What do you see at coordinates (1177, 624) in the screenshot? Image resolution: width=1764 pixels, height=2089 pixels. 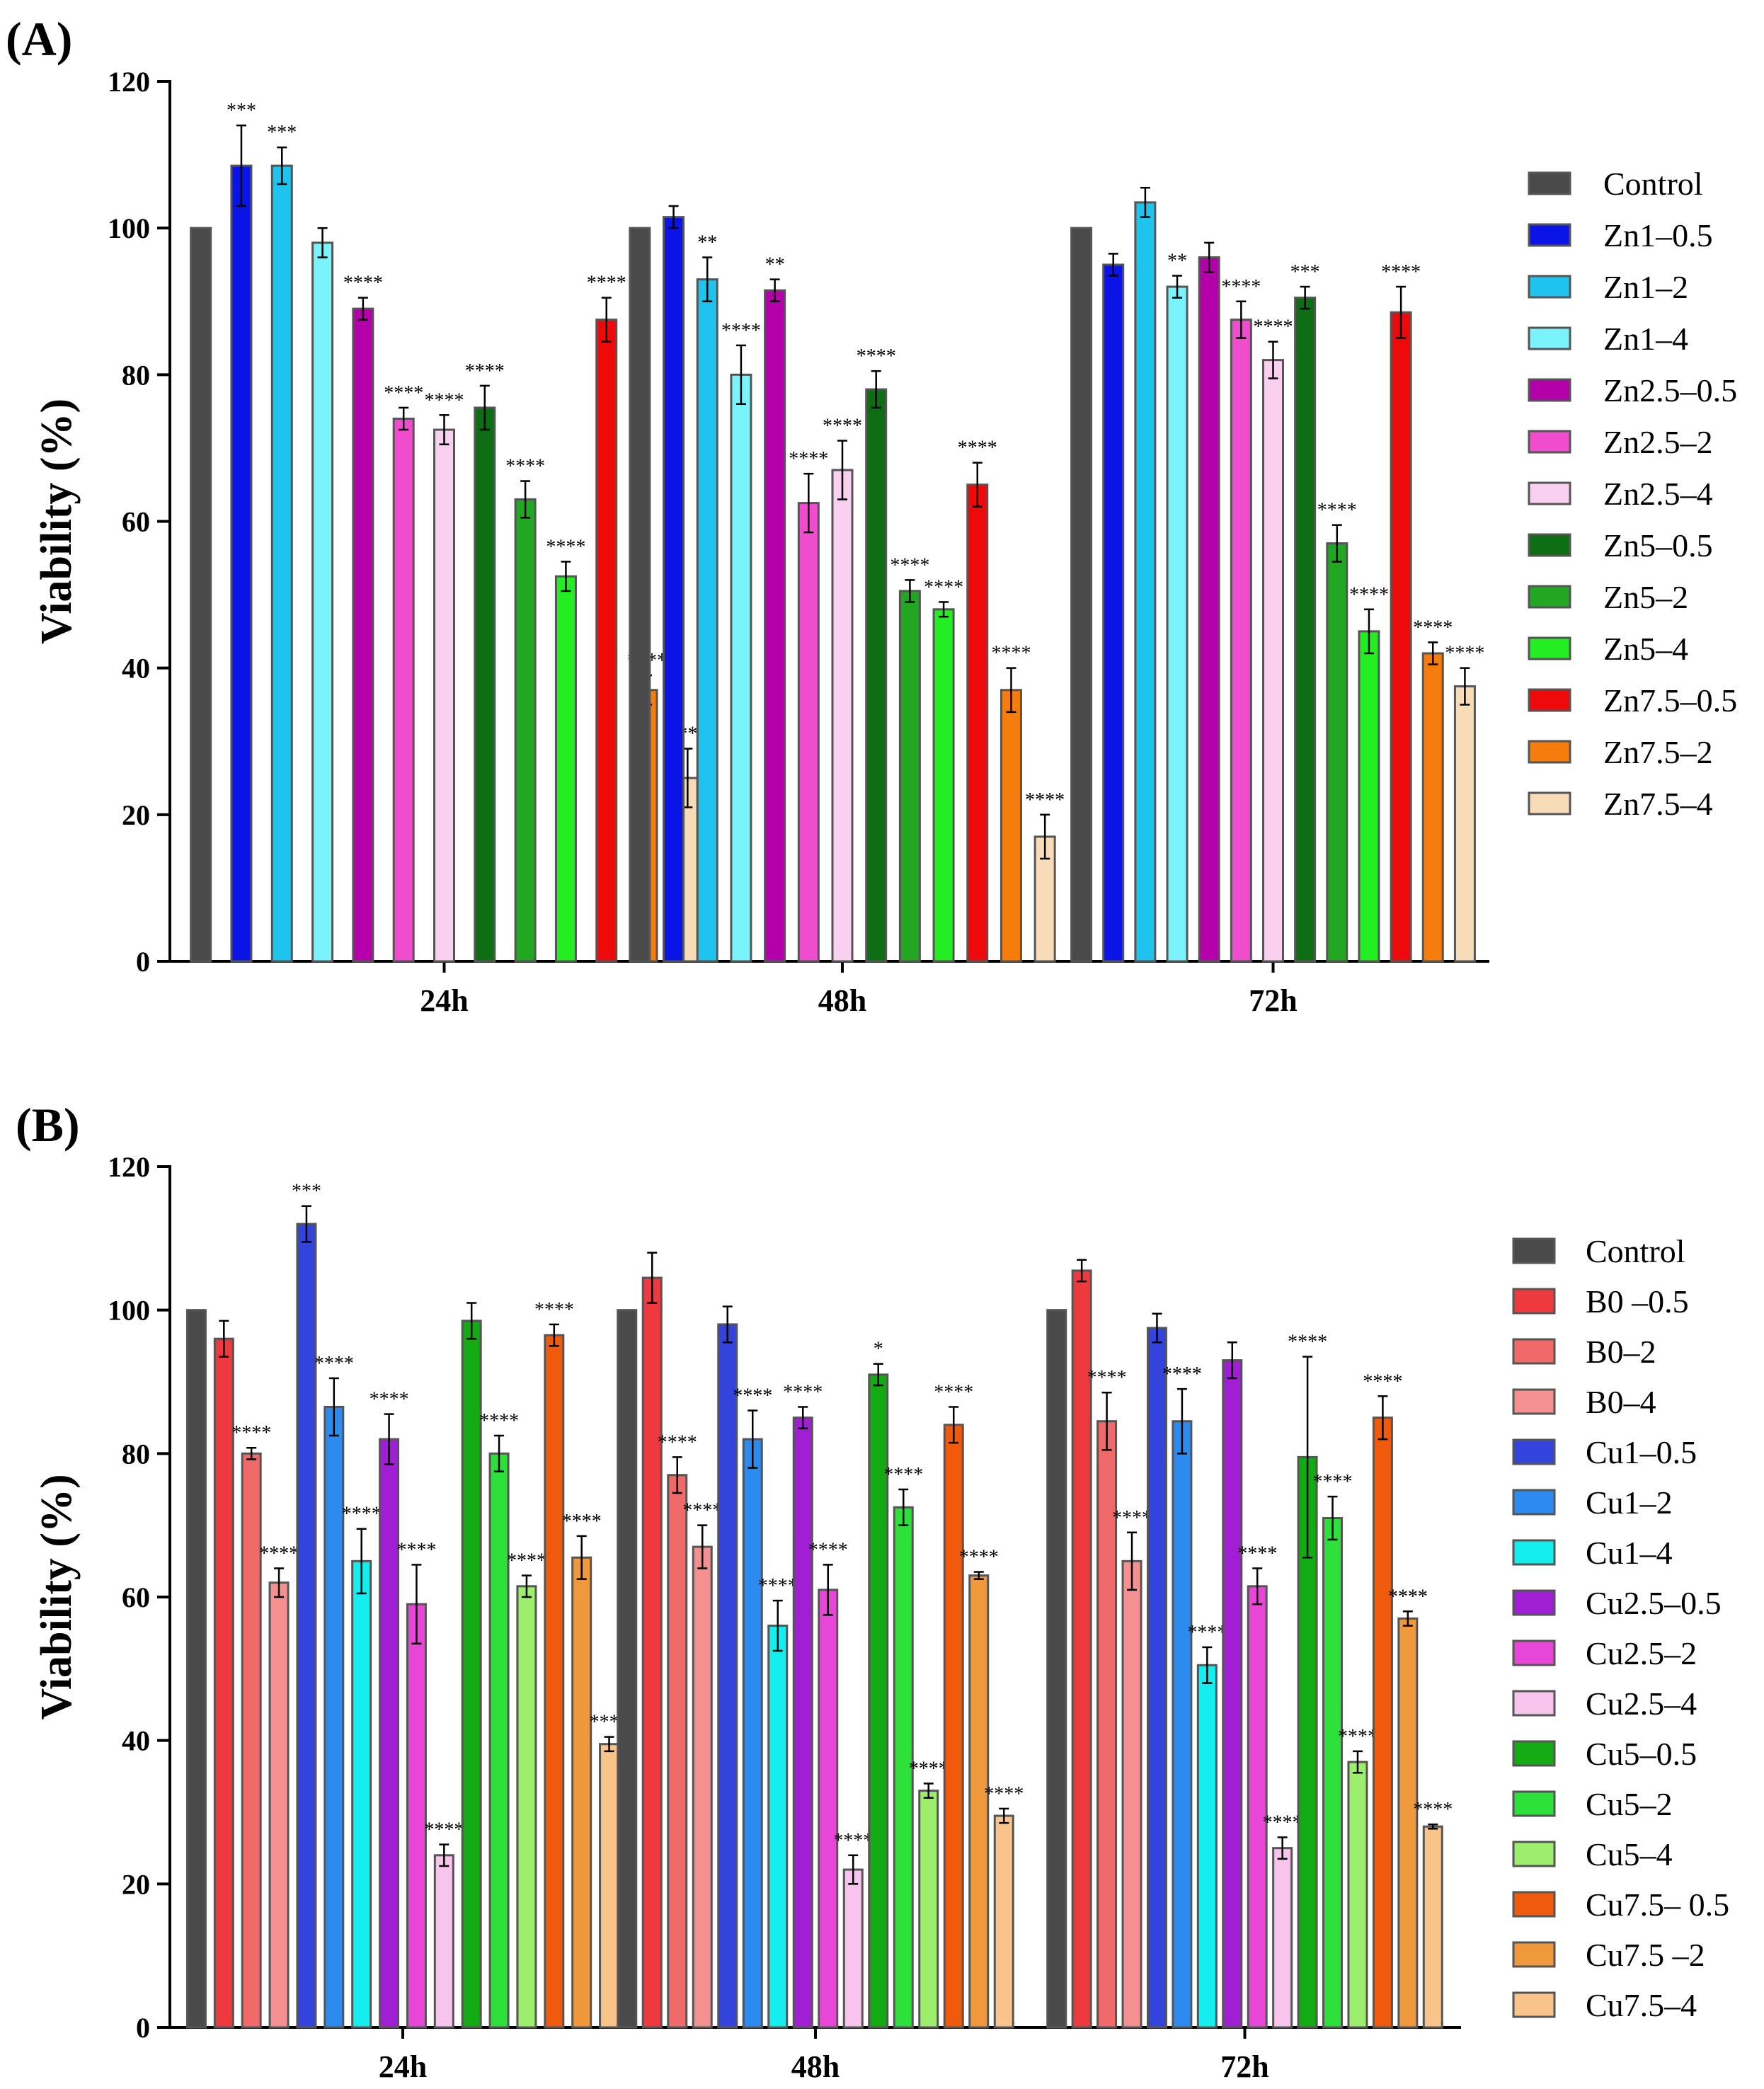 I see `bar-72h-Zn1–4` at bounding box center [1177, 624].